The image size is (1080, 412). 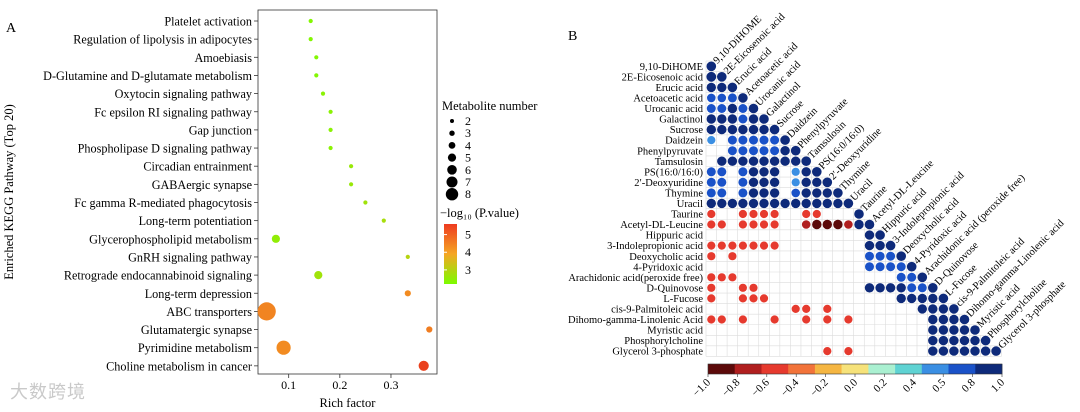 I want to click on row-label: Galactinol, so click(x=681, y=120).